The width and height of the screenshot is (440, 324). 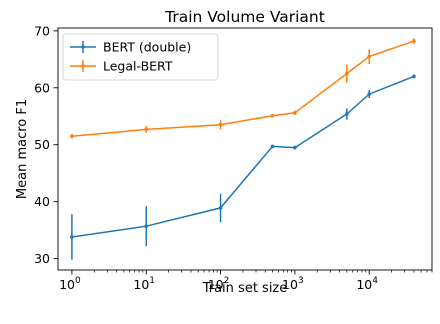 What do you see at coordinates (42, 201) in the screenshot?
I see `y-tick-label: 40` at bounding box center [42, 201].